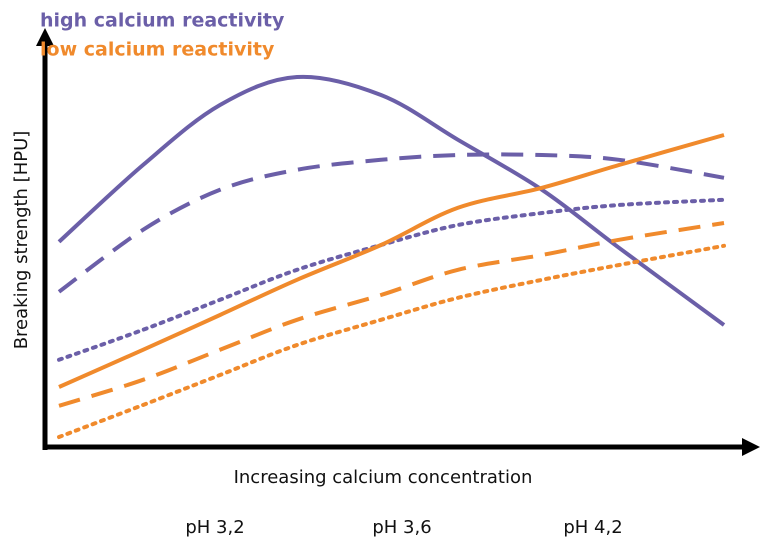  I want to click on annotation: pH 3,2, so click(214, 527).